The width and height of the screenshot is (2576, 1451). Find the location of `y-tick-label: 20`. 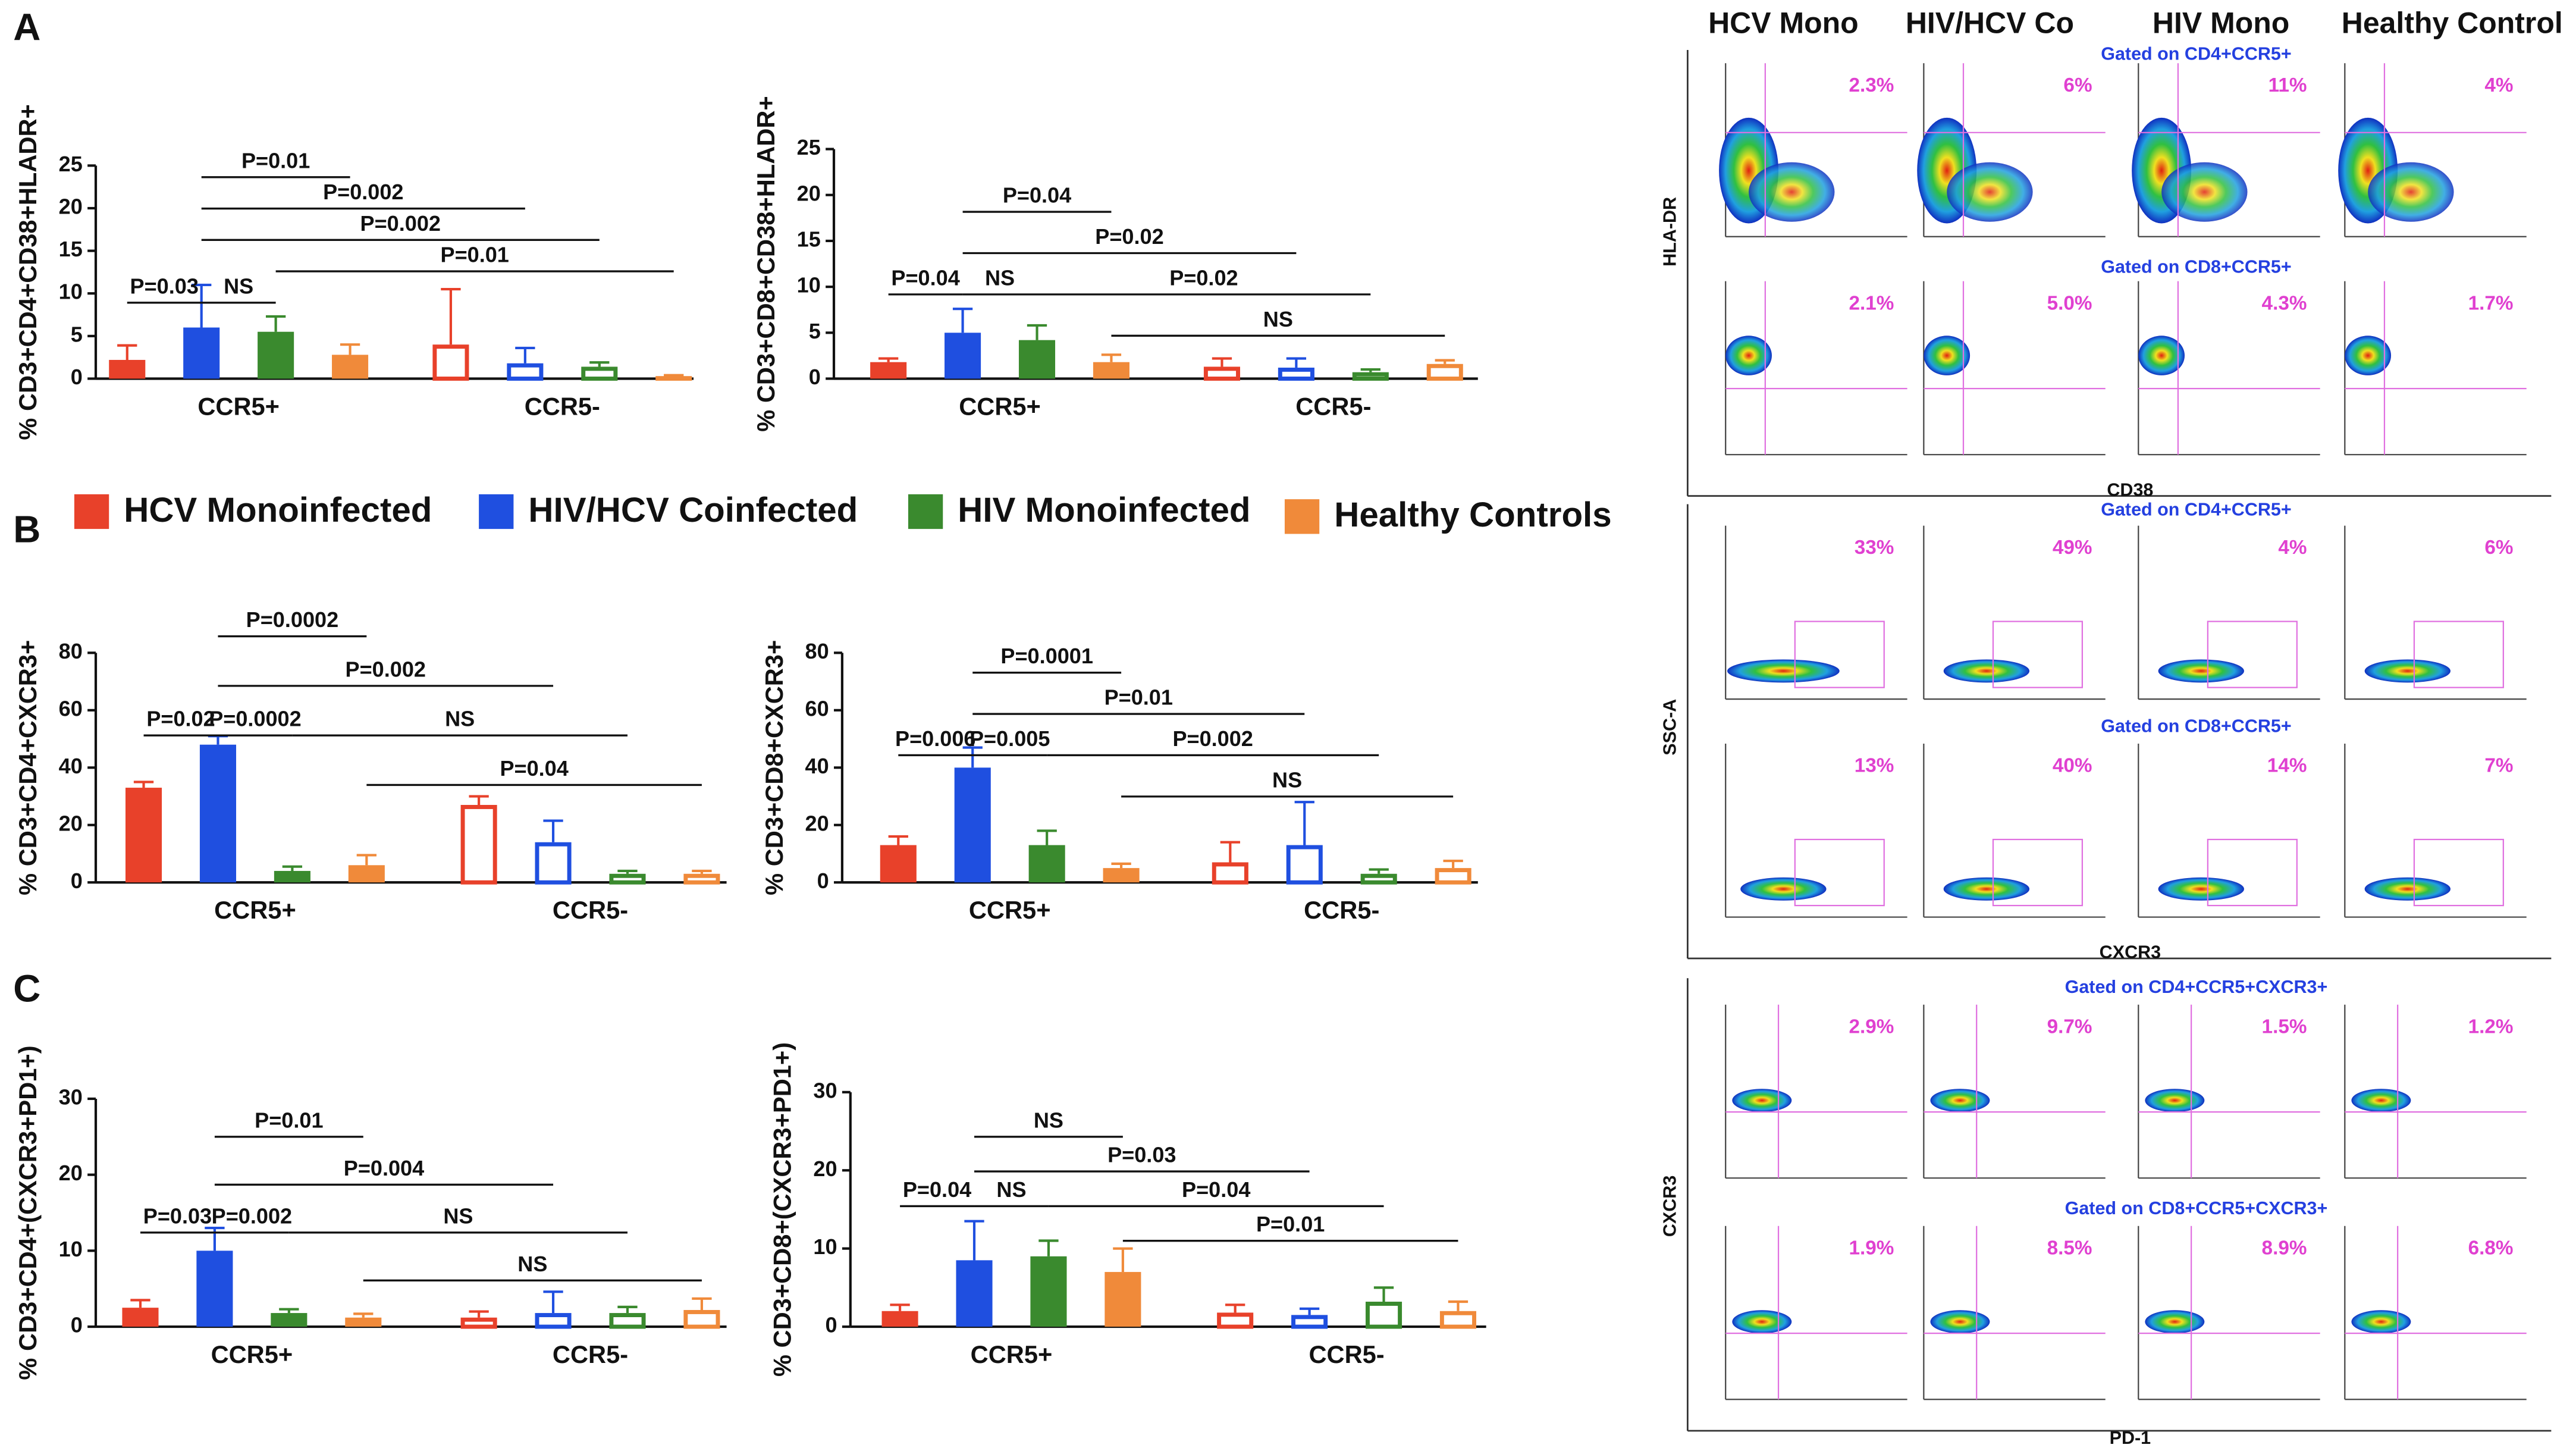

y-tick-label: 20 is located at coordinates (817, 823).